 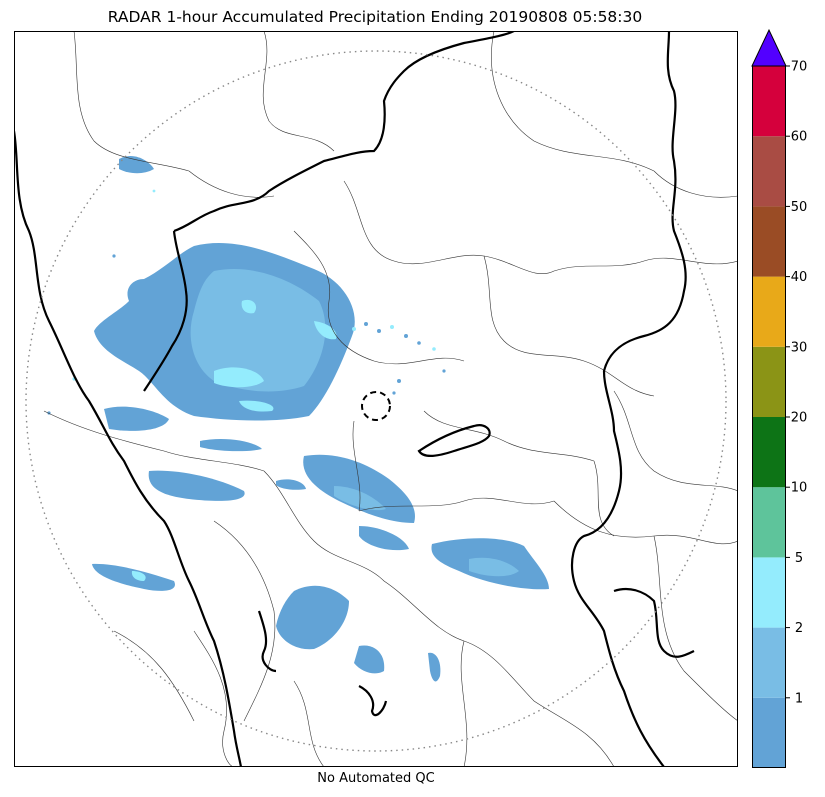 I want to click on colorbar-tick-label: 10, so click(x=799, y=488).